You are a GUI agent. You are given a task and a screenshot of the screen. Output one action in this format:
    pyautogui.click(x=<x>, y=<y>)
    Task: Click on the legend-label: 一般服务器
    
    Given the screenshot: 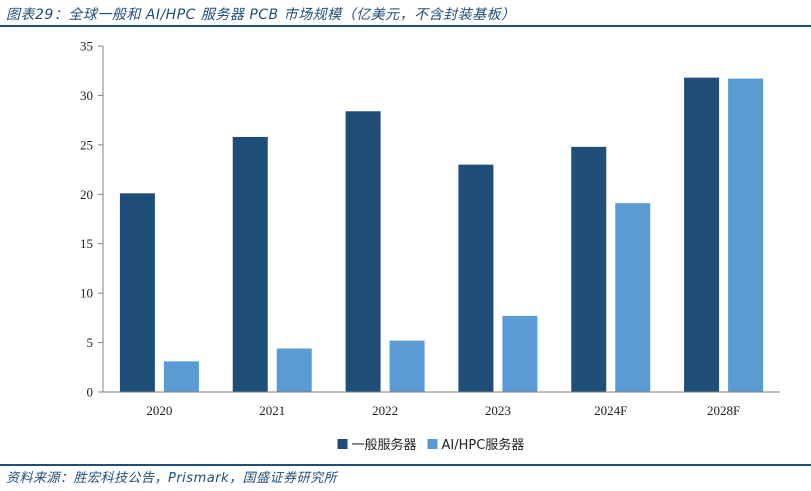 What is the action you would take?
    pyautogui.click(x=384, y=445)
    